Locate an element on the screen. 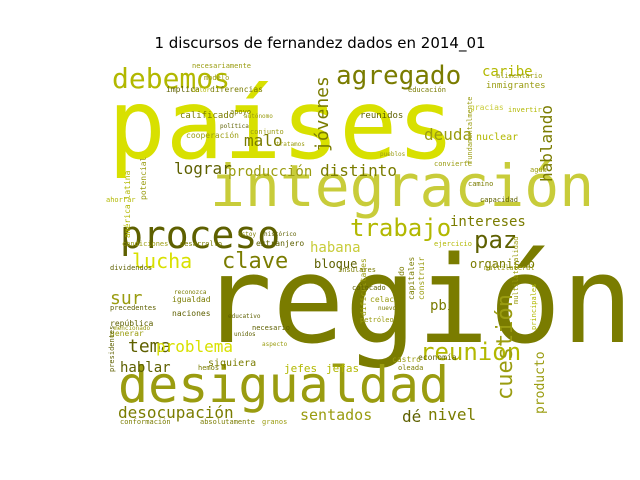 The image size is (640, 480). word-historico: histórico is located at coordinates (280, 234).